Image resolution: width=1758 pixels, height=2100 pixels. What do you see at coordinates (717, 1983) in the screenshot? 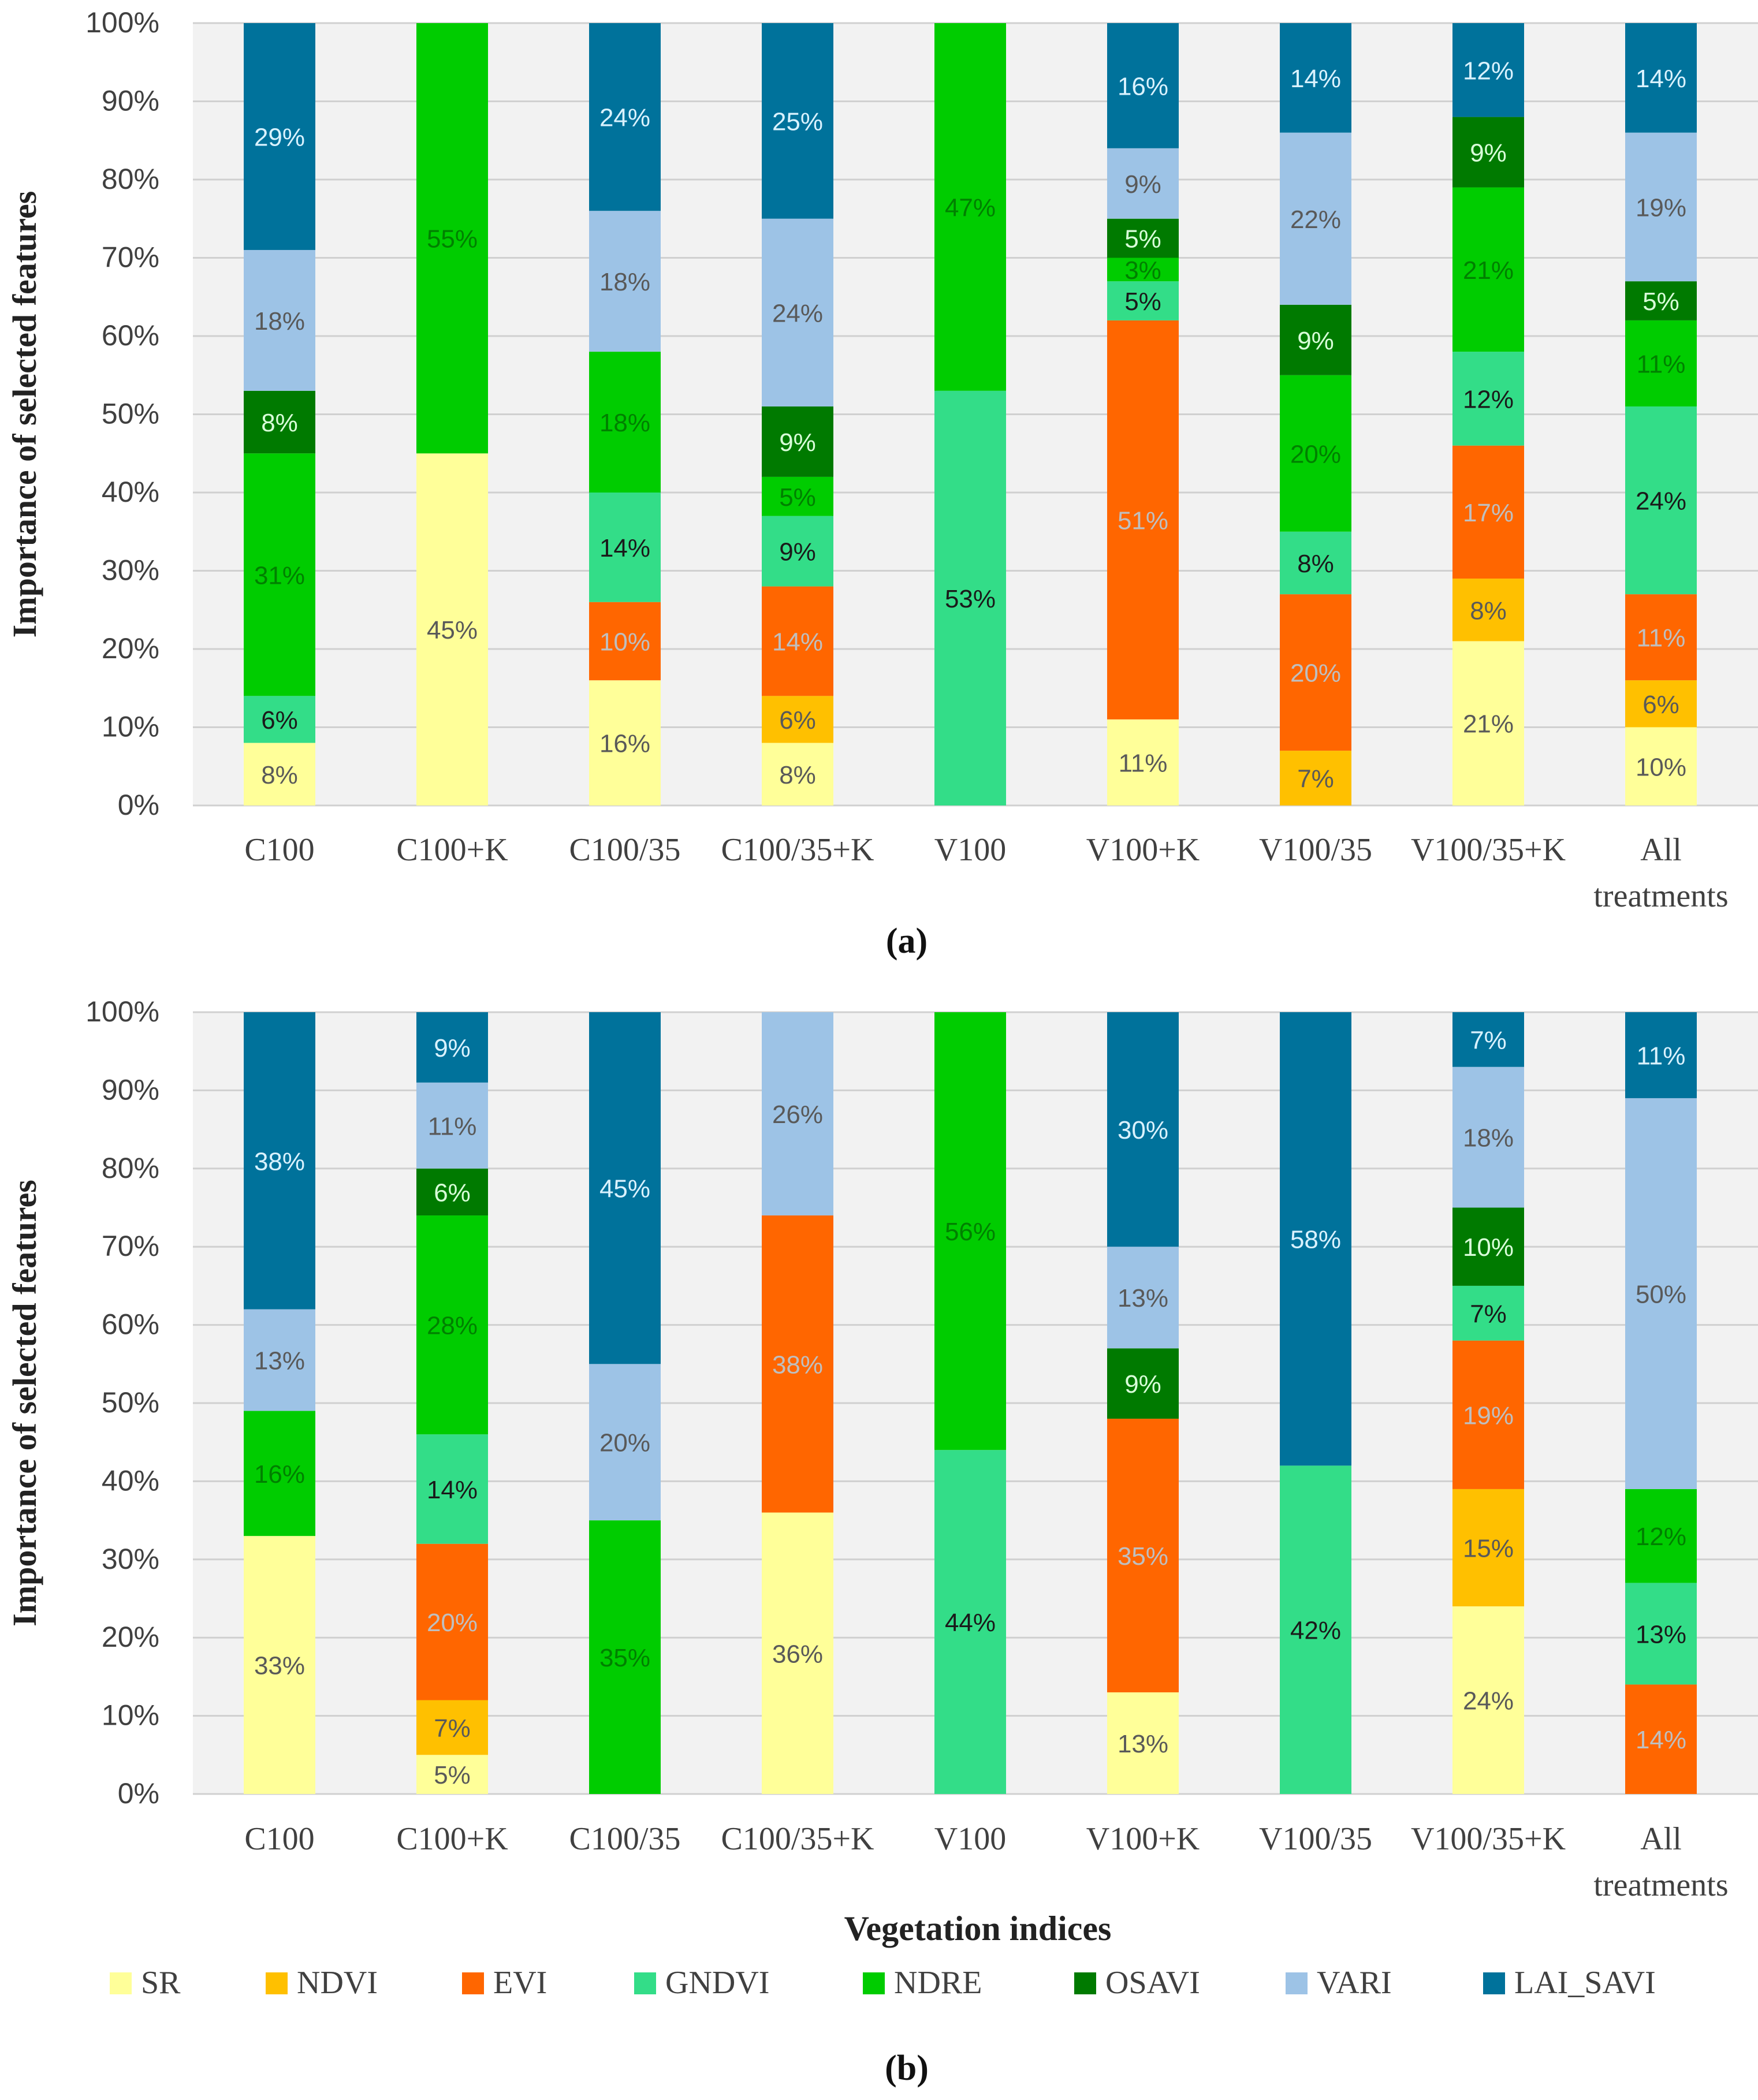
I see `legend-label-gndvi: GNDVI` at bounding box center [717, 1983].